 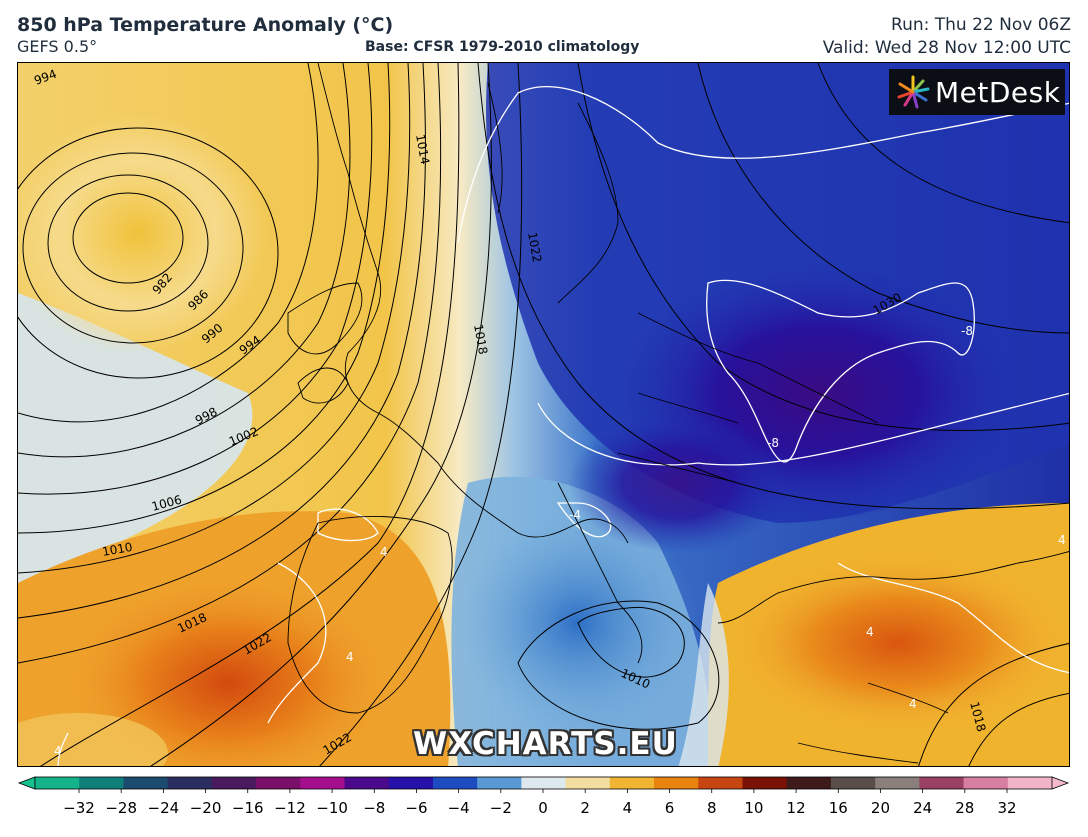 I want to click on climatology-base-label: Base: CFSR 1979-2010 climatology, so click(x=502, y=47).